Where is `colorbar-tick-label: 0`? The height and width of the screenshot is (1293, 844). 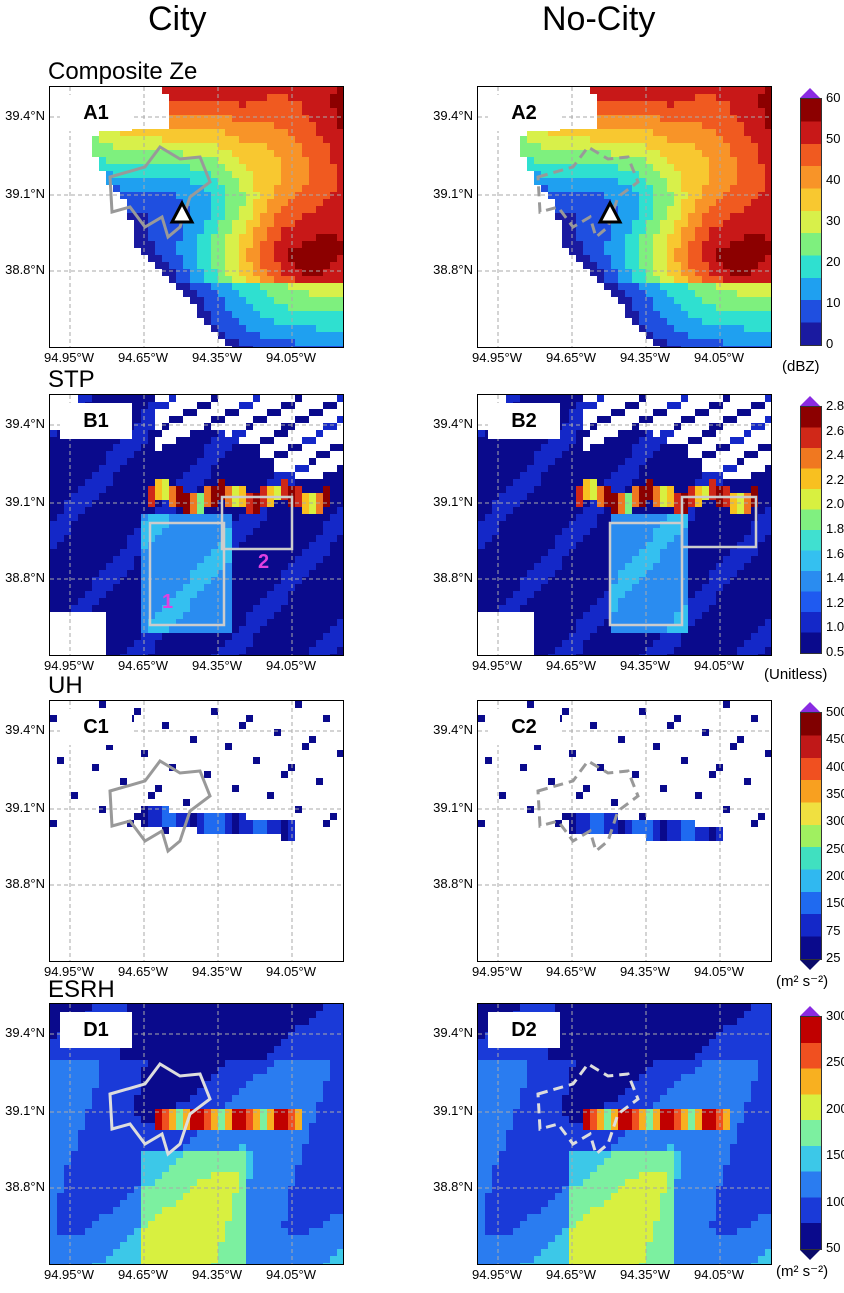
colorbar-tick-label: 0 is located at coordinates (830, 343).